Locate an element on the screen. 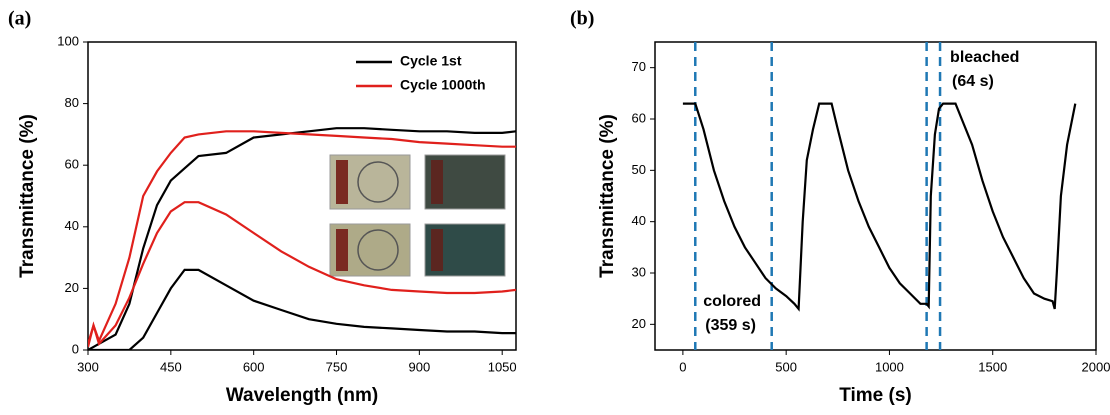 This screenshot has height=415, width=1110. annotation: colored is located at coordinates (732, 301).